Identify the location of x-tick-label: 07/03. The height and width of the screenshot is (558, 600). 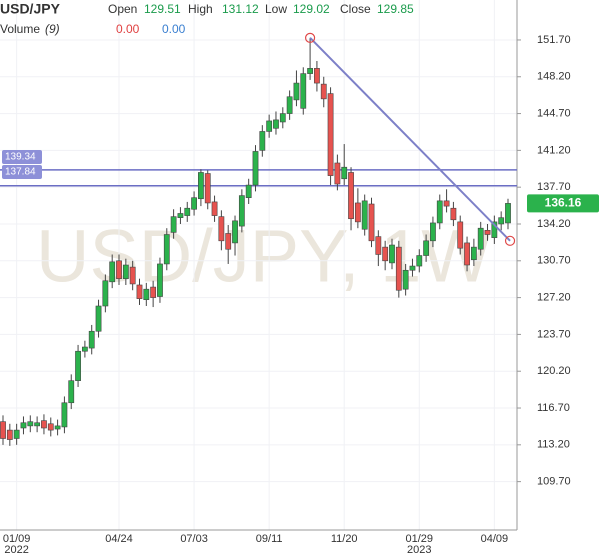
(194, 539).